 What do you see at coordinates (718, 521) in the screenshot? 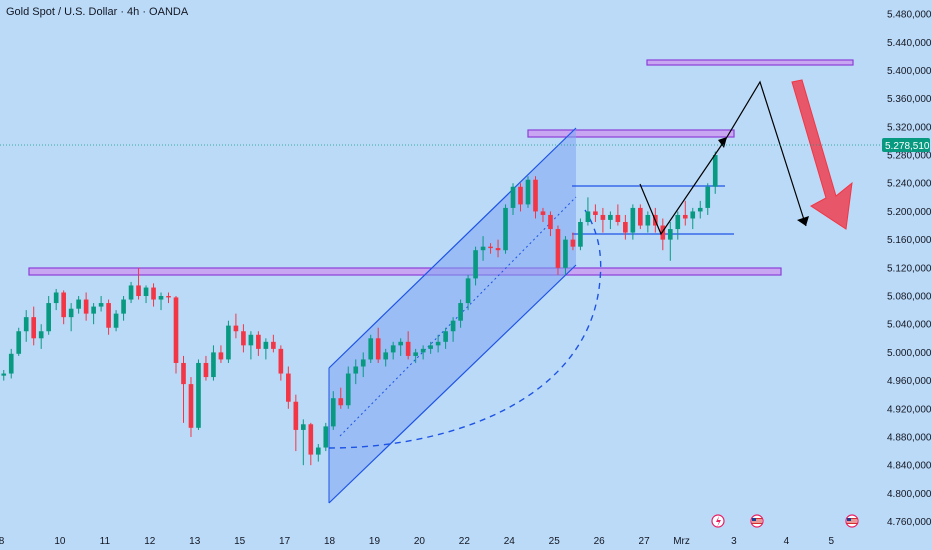
I see `lightning-icon` at bounding box center [718, 521].